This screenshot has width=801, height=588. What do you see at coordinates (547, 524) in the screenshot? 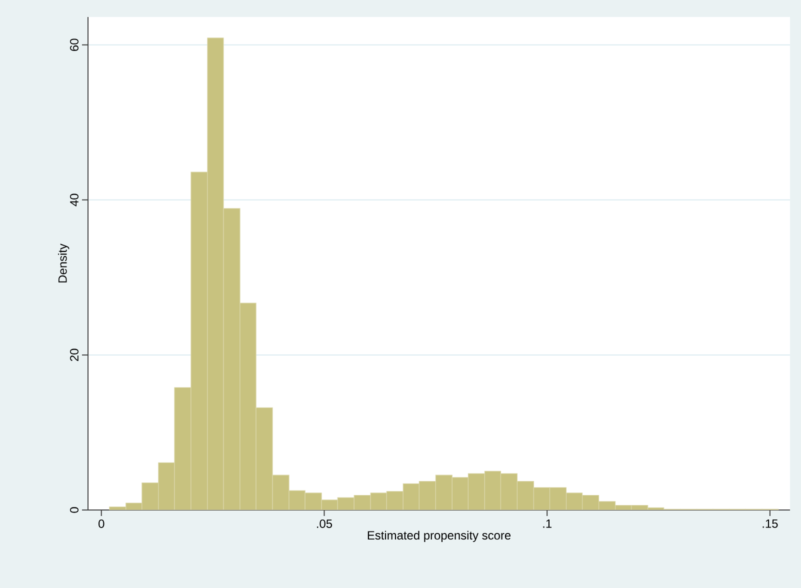
I see `x-tick-label: .1` at bounding box center [547, 524].